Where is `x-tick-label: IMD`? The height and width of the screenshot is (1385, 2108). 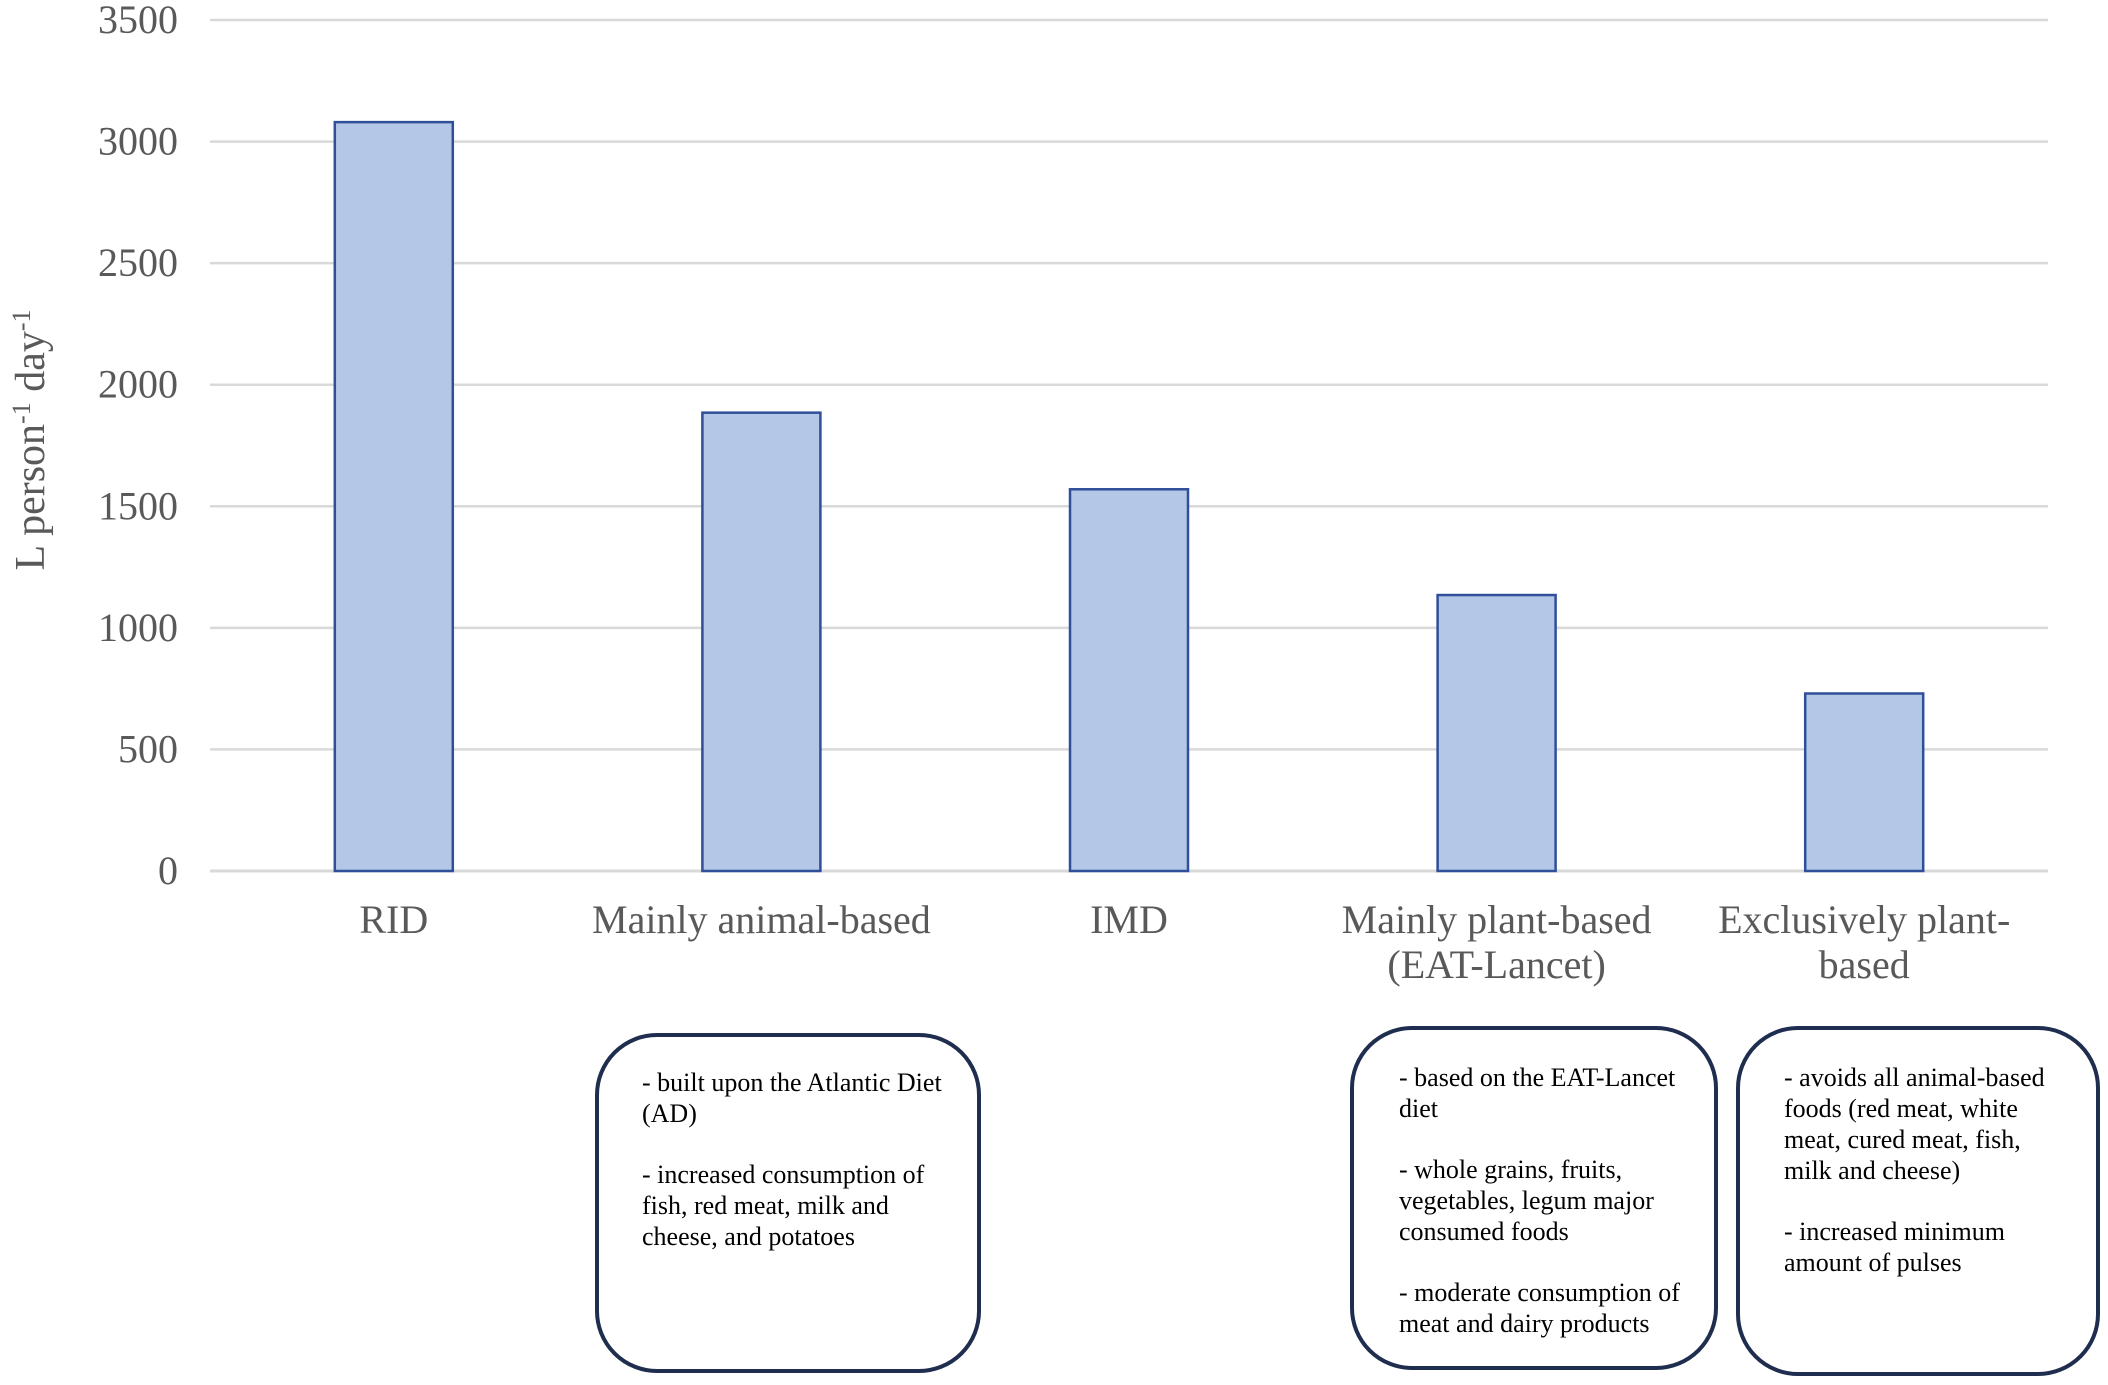
x-tick-label: IMD is located at coordinates (1129, 919).